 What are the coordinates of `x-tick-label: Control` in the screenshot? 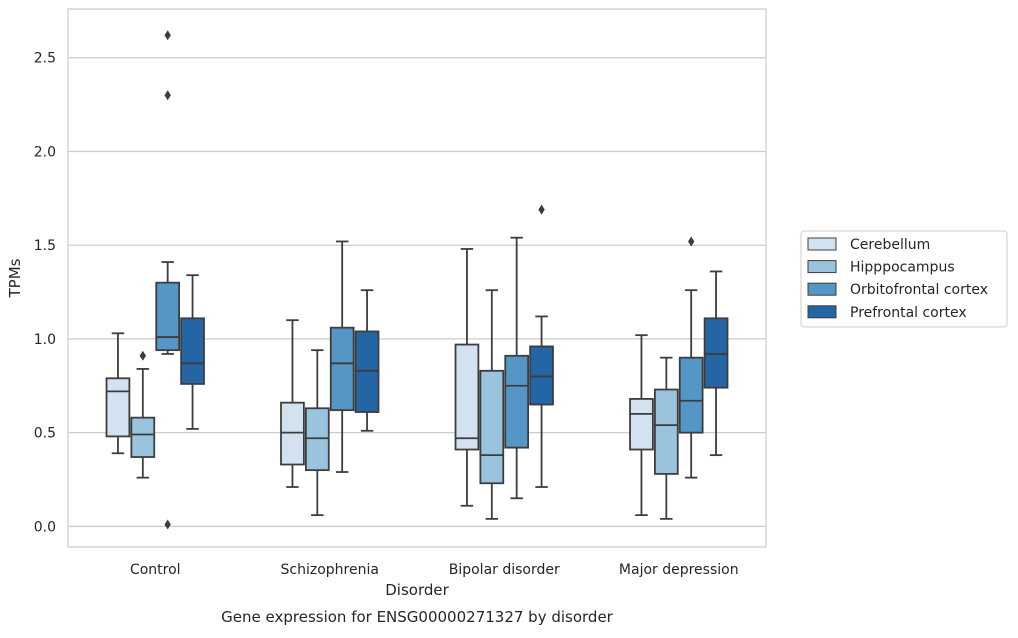 It's located at (155, 570).